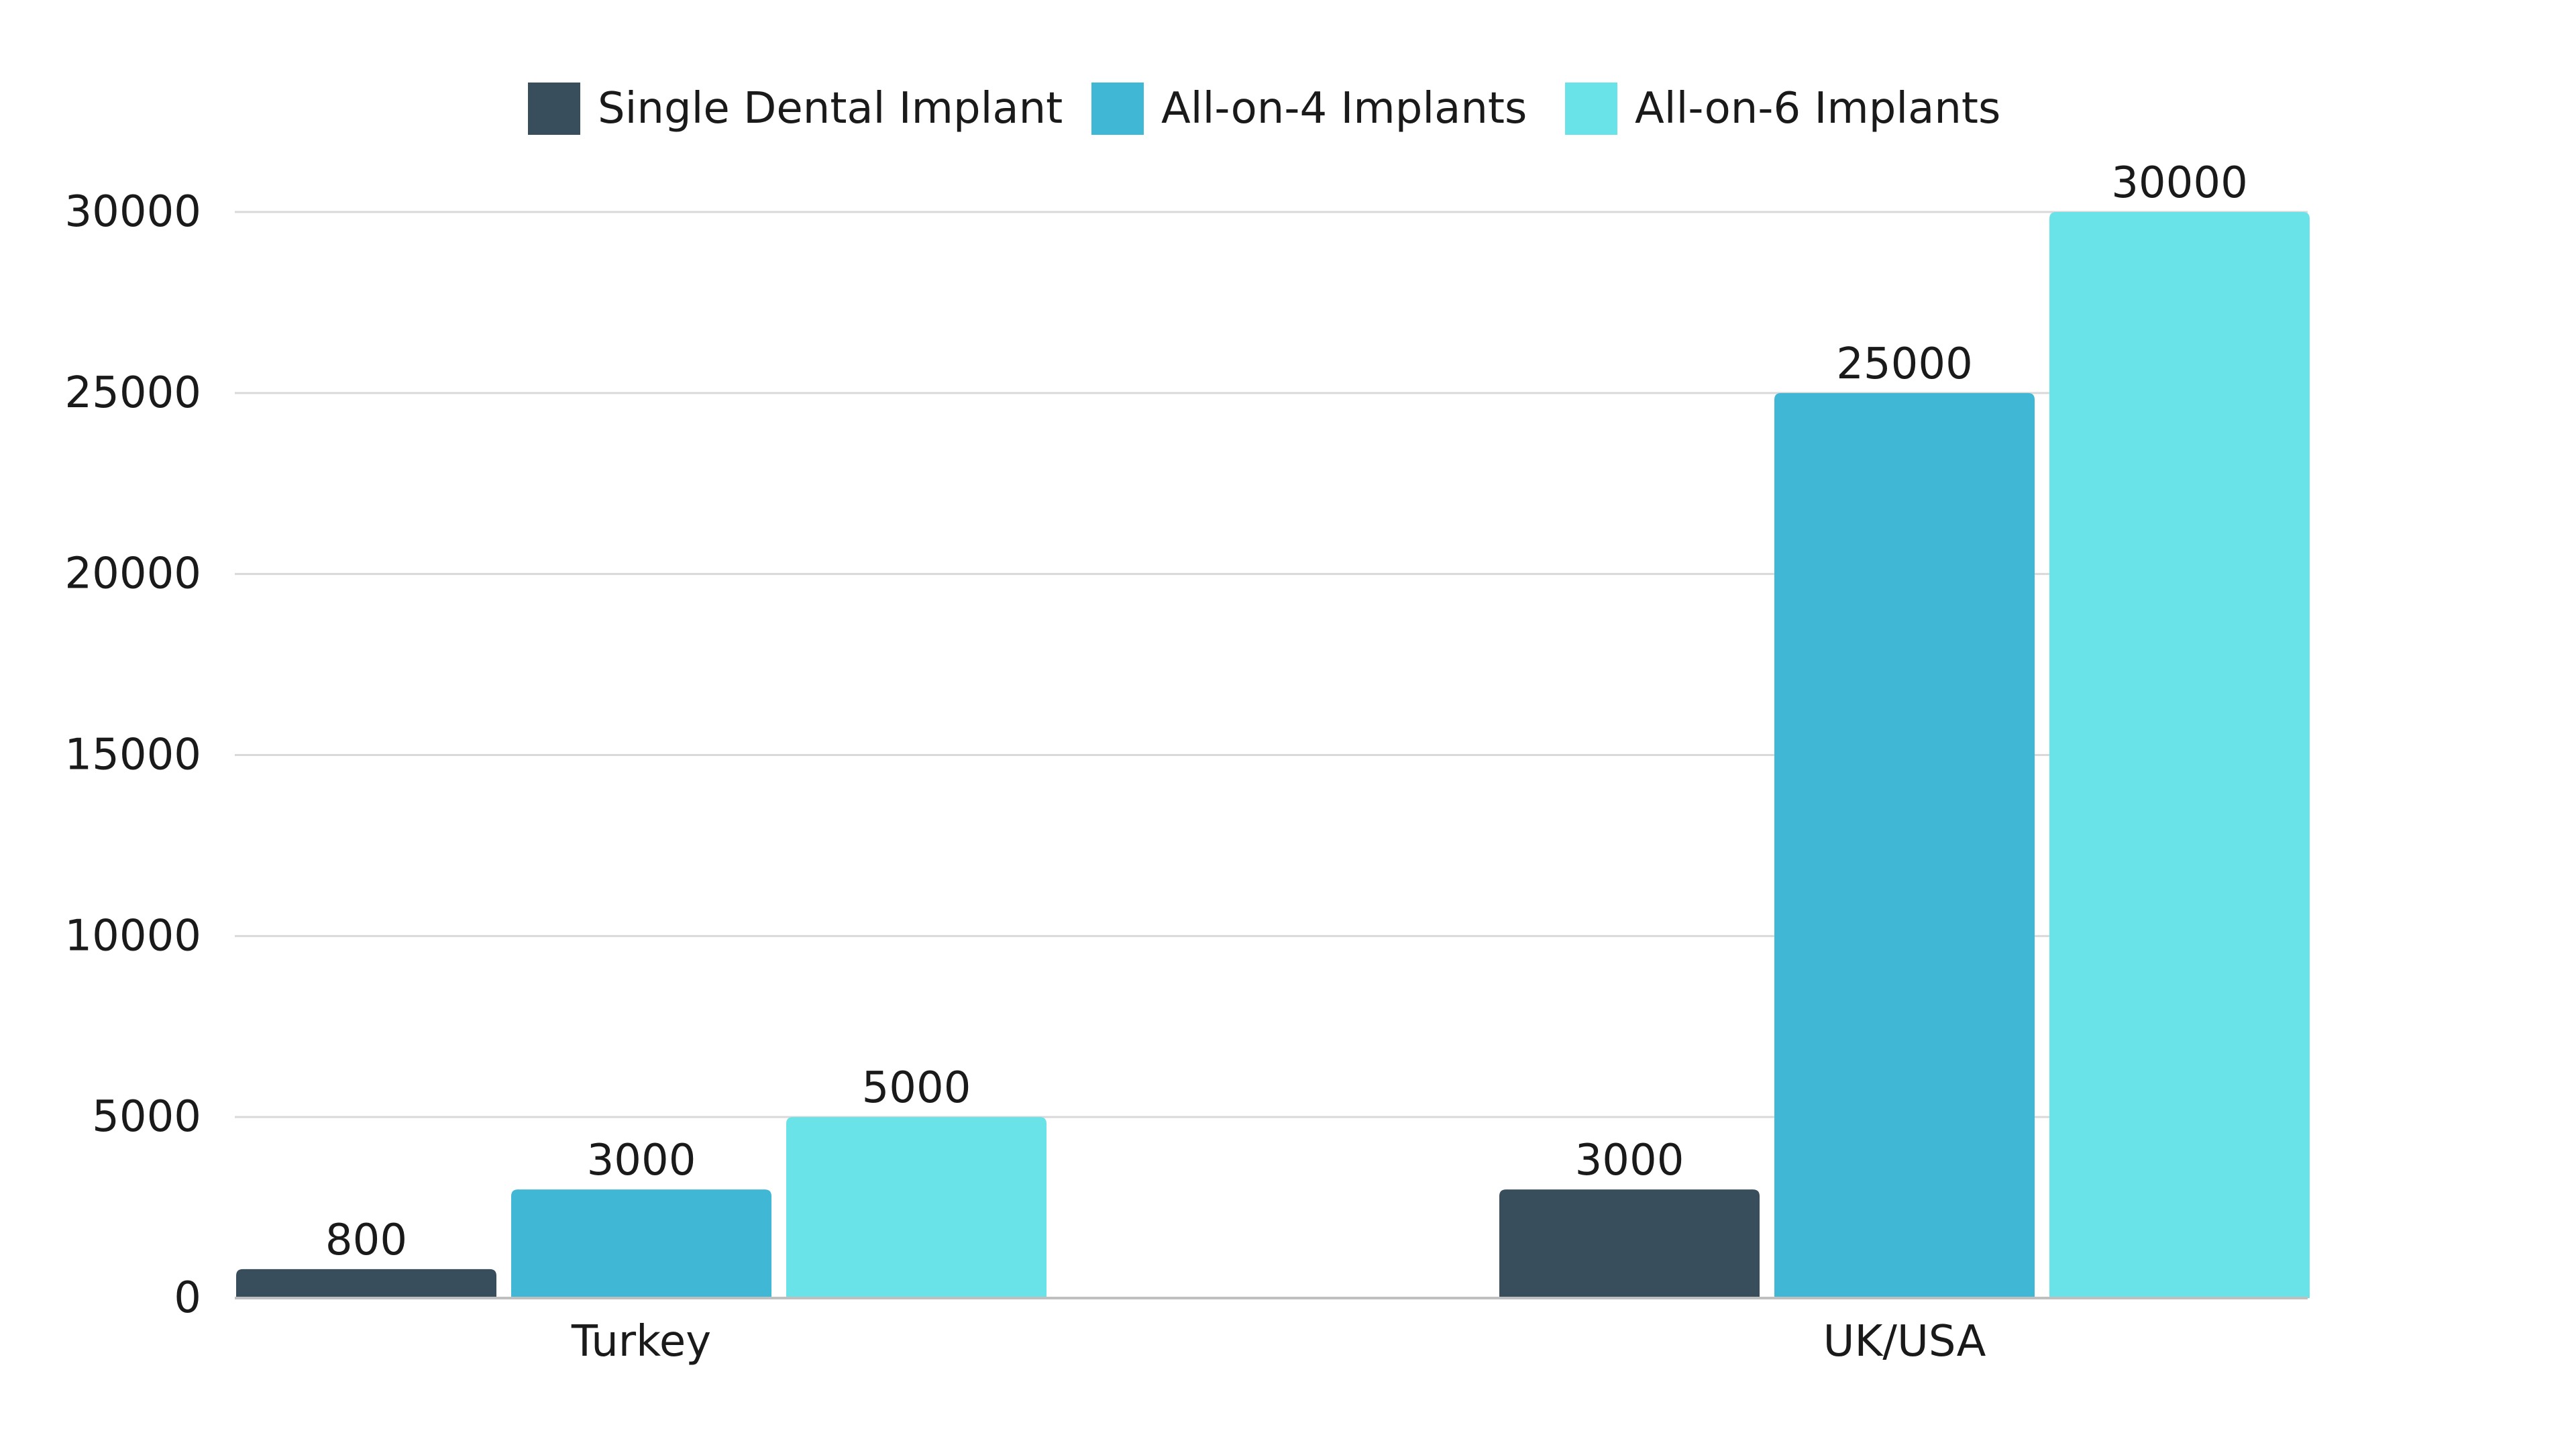  I want to click on y-axis-ticks: 0 5000 10000 15000 20000 25000 30000, so click(132, 755).